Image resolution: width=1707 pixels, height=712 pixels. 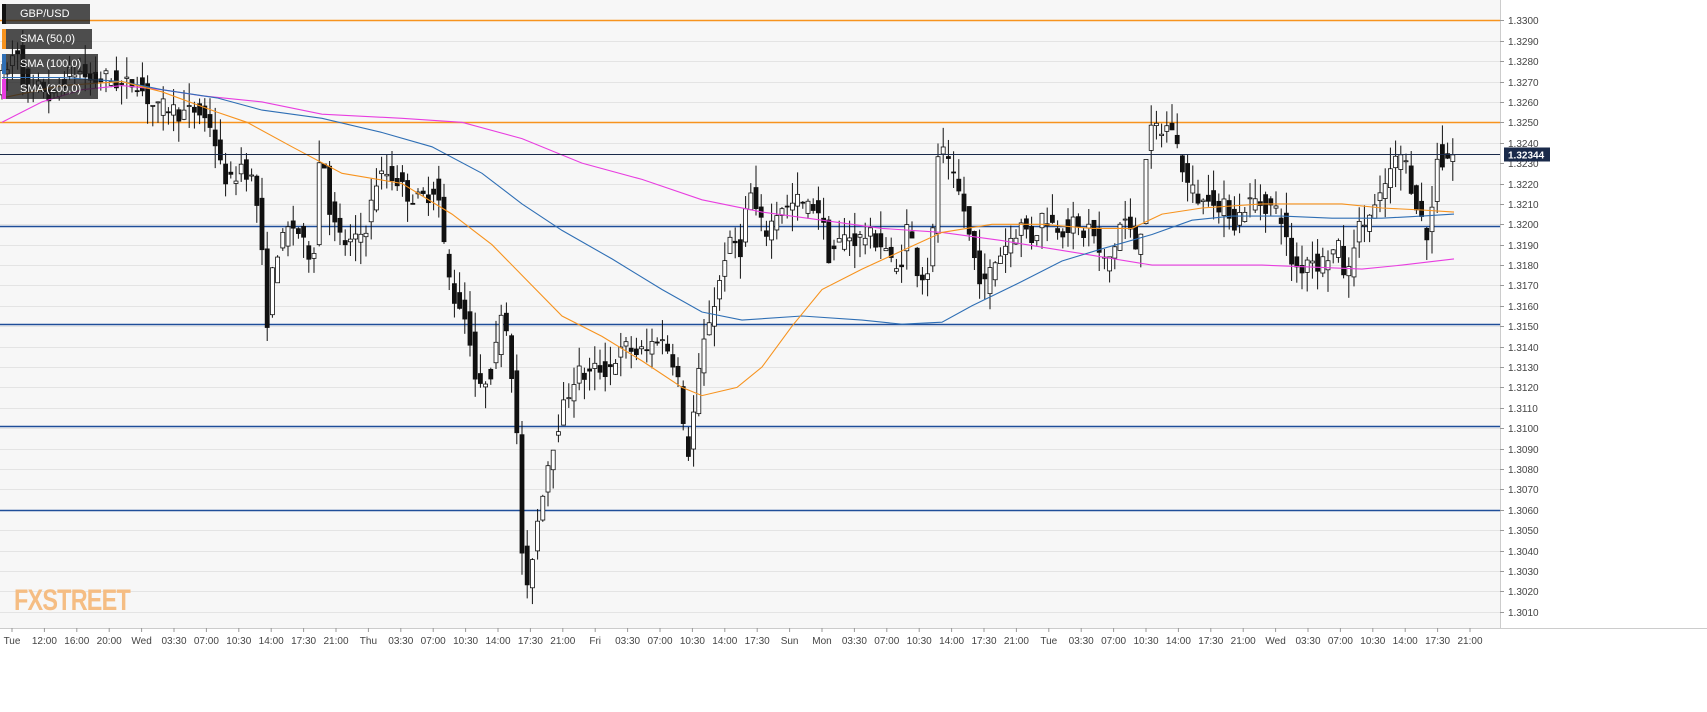 I want to click on legend-item-pair: GBP/USD, so click(x=46, y=14).